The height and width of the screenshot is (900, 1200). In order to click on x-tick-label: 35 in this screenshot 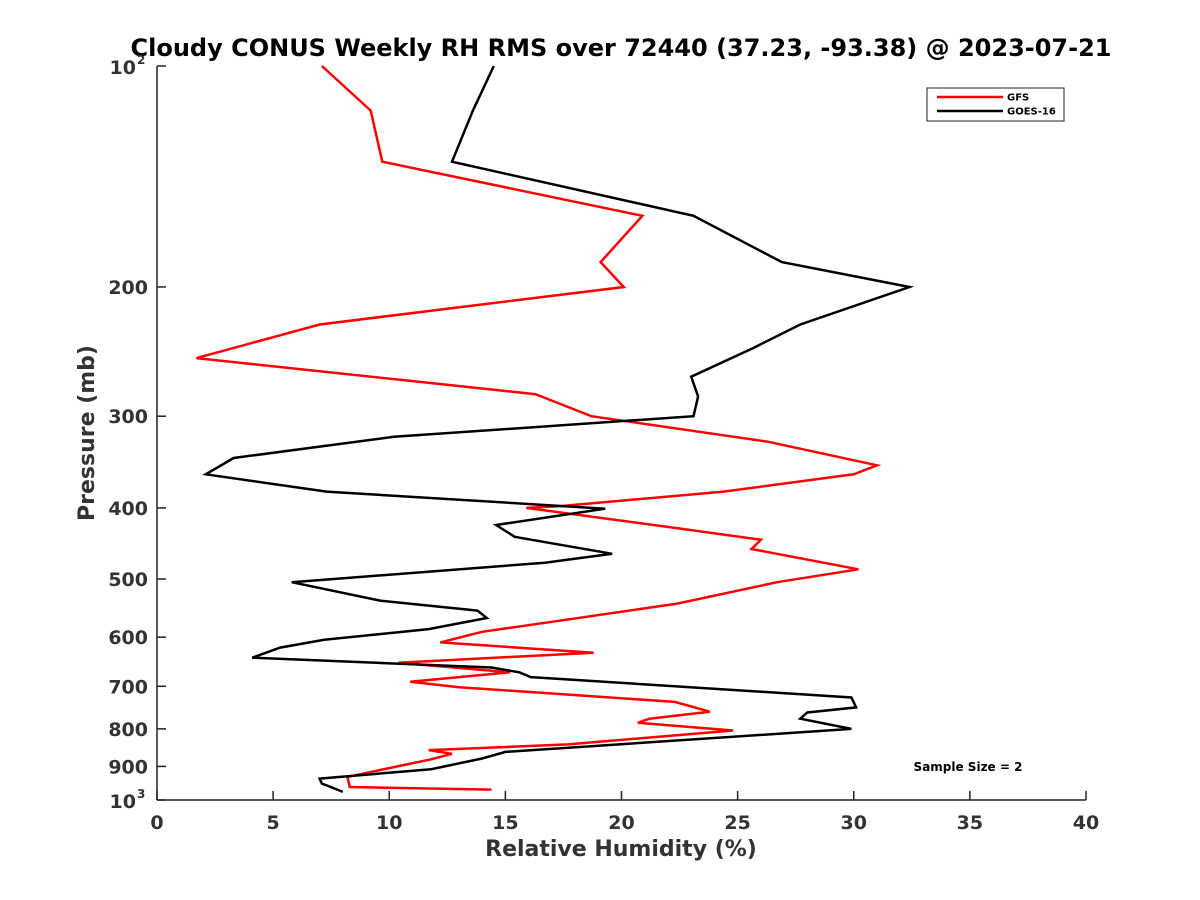, I will do `click(970, 823)`.